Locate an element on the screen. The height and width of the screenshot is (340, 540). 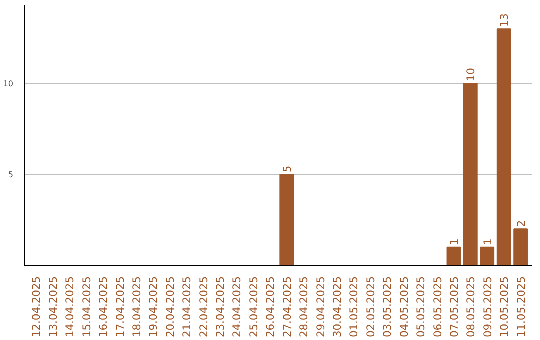
x-tick-label: 04.05.2025 is located at coordinates (404, 307).